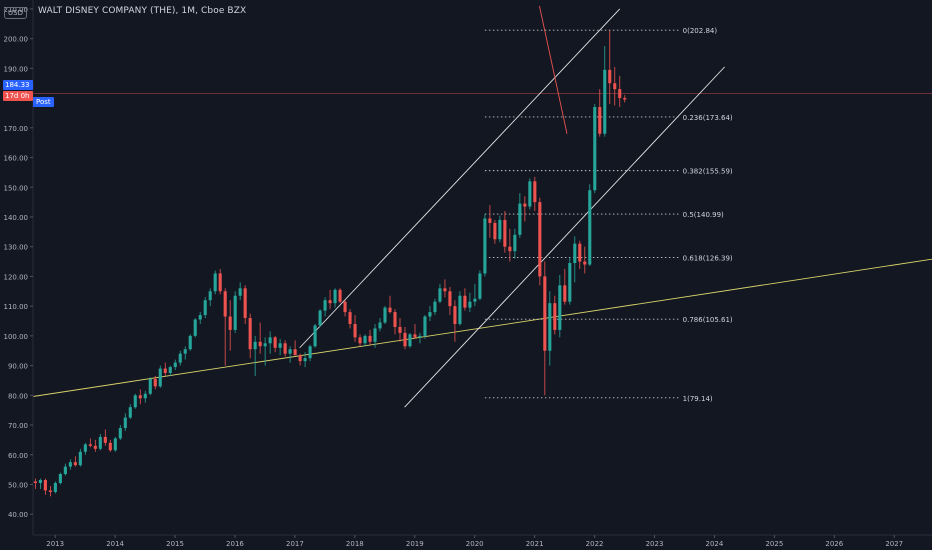  What do you see at coordinates (15, 13) in the screenshot?
I see `currency-badge: USD` at bounding box center [15, 13].